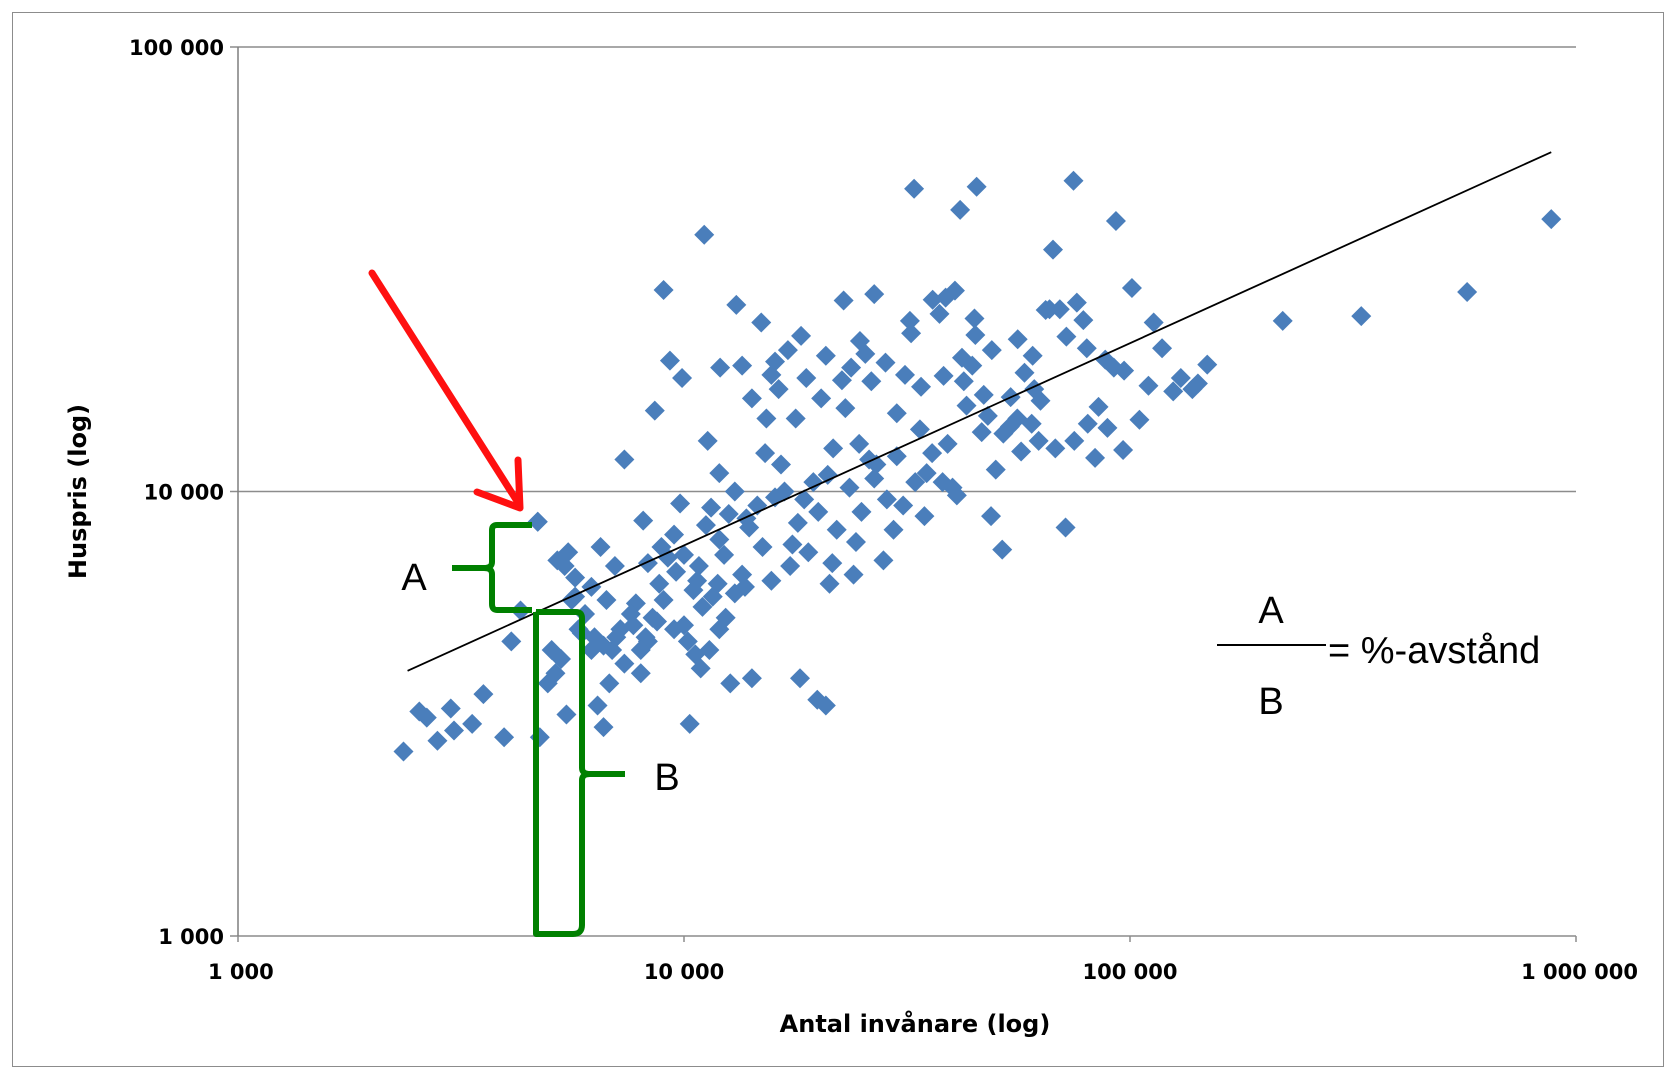  Describe the element at coordinates (666, 778) in the screenshot. I see `label-b: B` at that location.